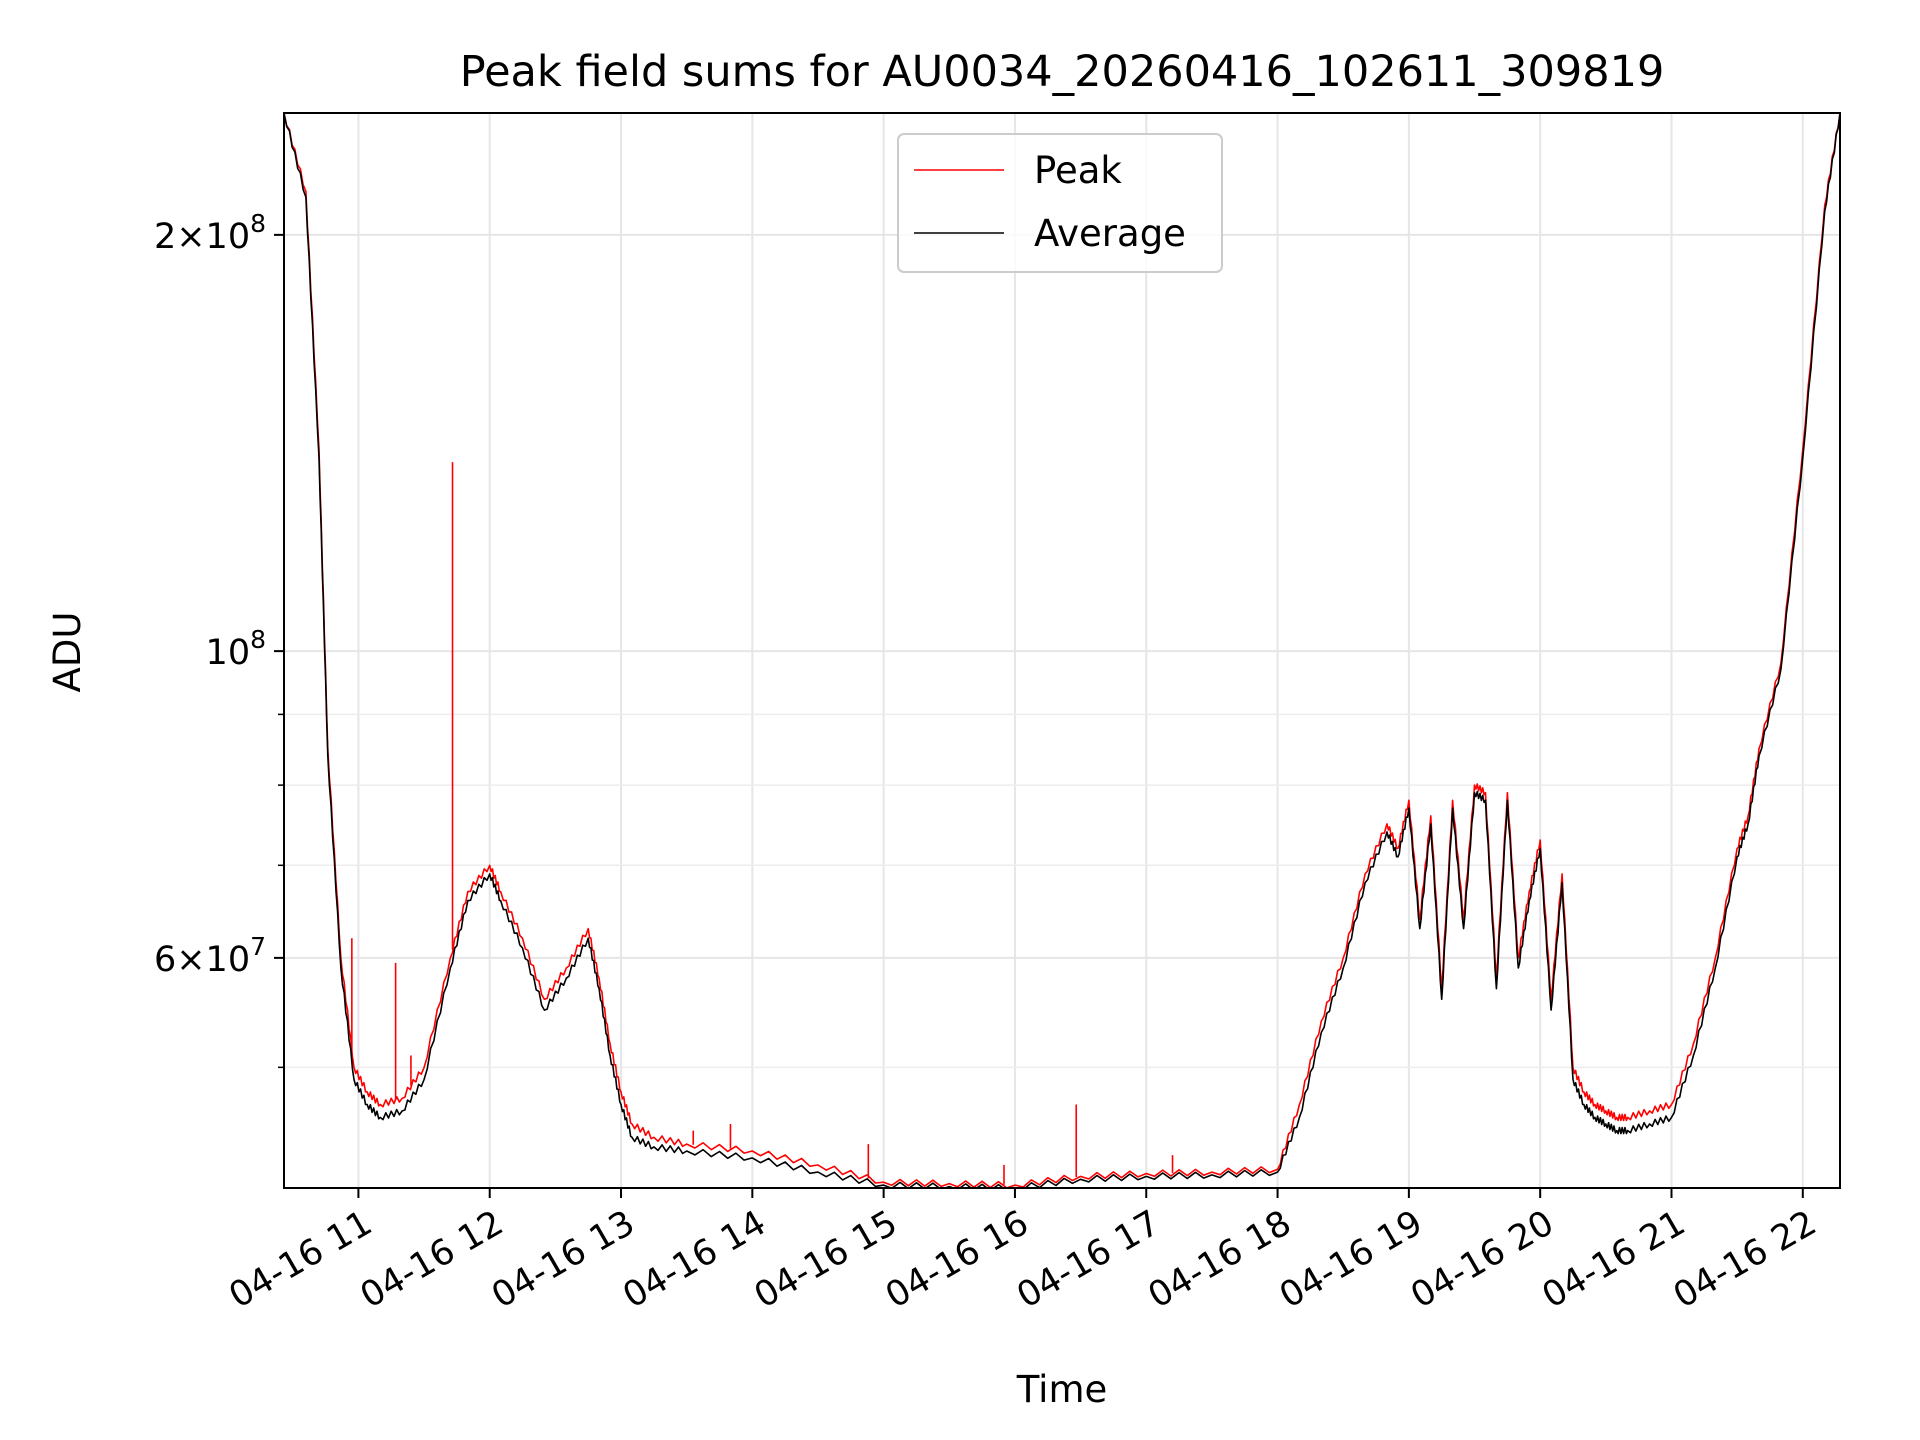 The height and width of the screenshot is (1440, 1920). What do you see at coordinates (210, 233) in the screenshot?
I see `y-tick-label: 2×108` at bounding box center [210, 233].